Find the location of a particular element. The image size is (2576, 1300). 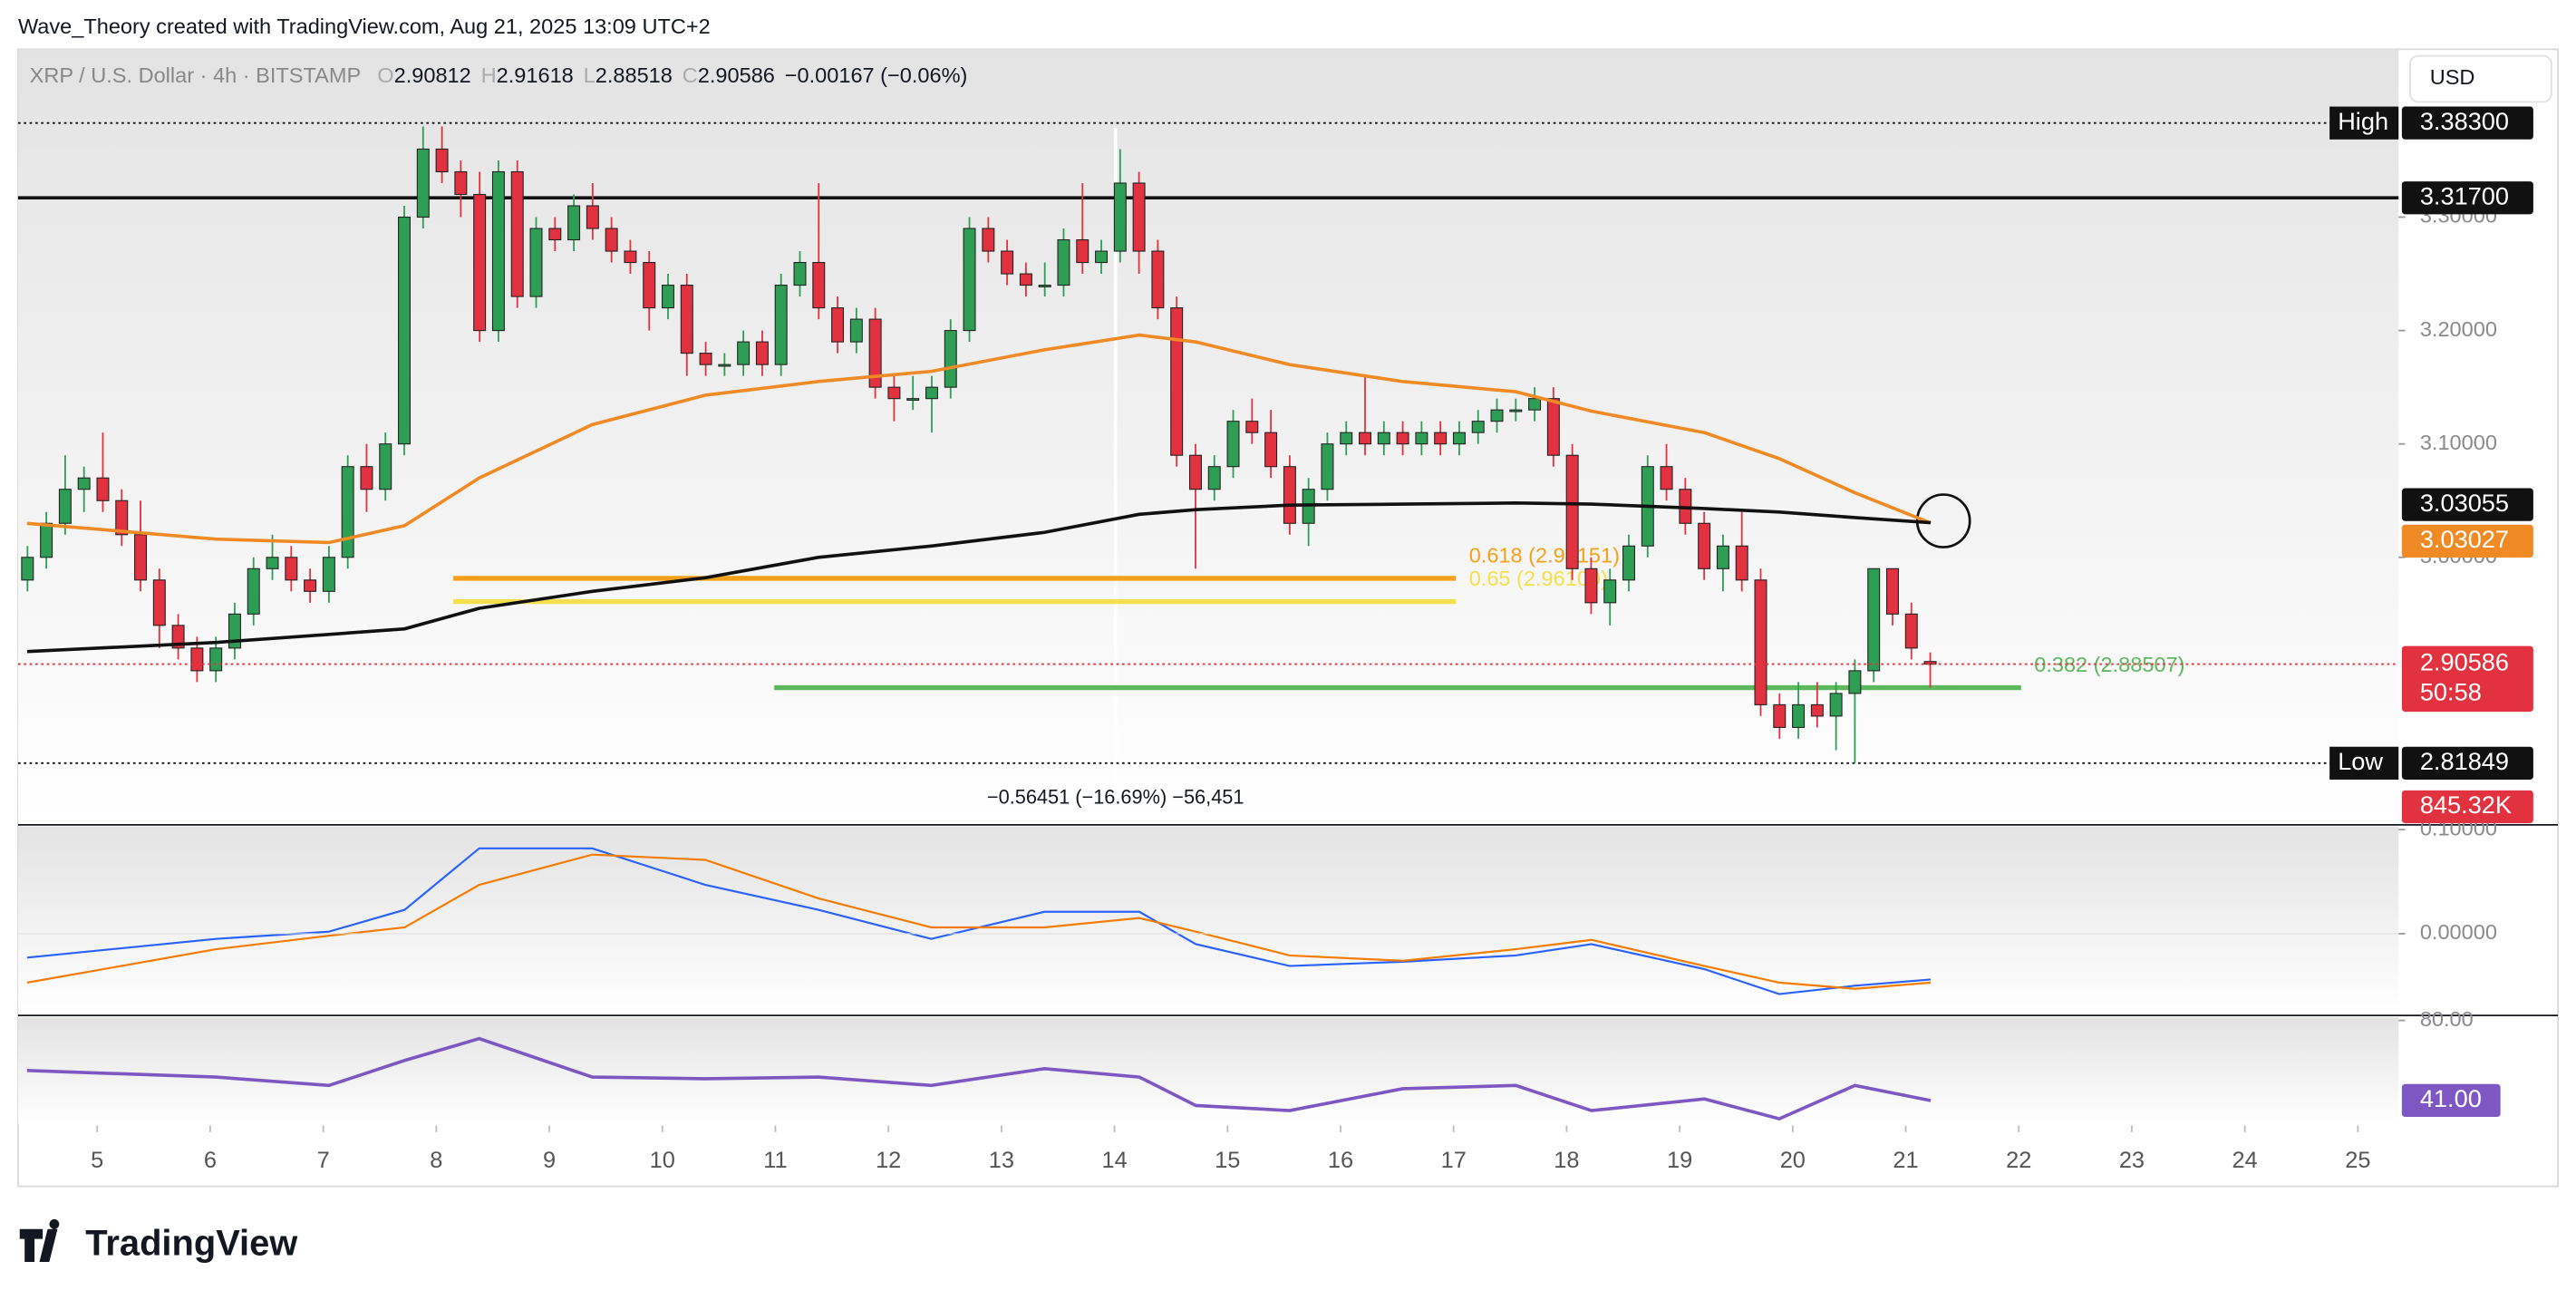

ohlc-value: 2.91618 is located at coordinates (535, 75).